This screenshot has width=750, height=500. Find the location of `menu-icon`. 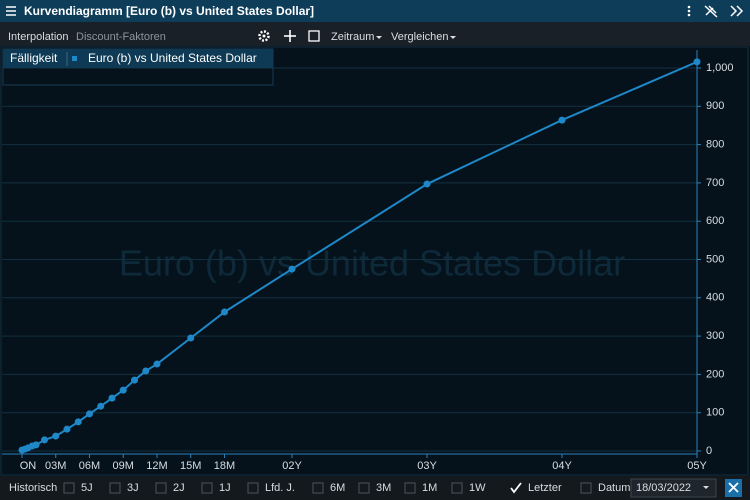

menu-icon is located at coordinates (11, 11).